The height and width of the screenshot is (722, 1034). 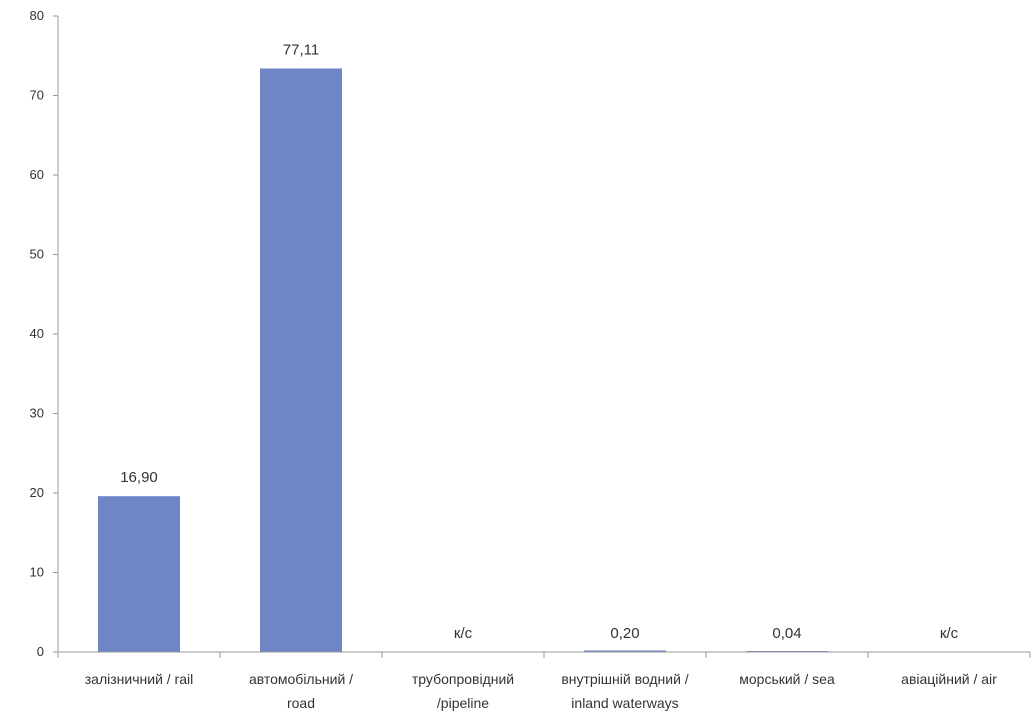 I want to click on category-label-line: залізничний / rail, so click(x=139, y=679).